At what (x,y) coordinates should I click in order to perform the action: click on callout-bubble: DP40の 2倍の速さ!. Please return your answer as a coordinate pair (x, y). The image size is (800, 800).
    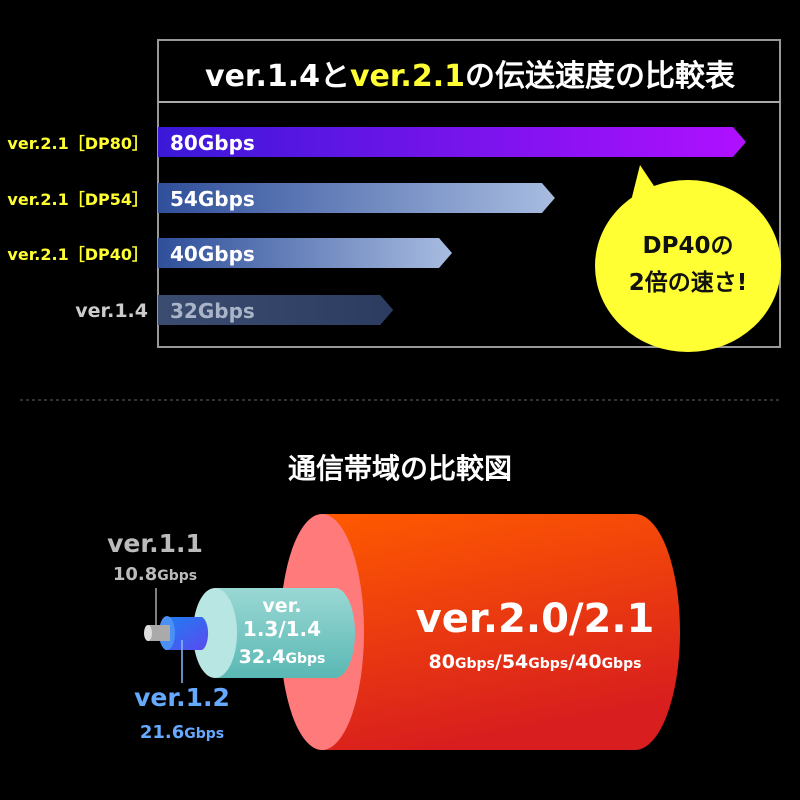
    Looking at the image, I should click on (688, 258).